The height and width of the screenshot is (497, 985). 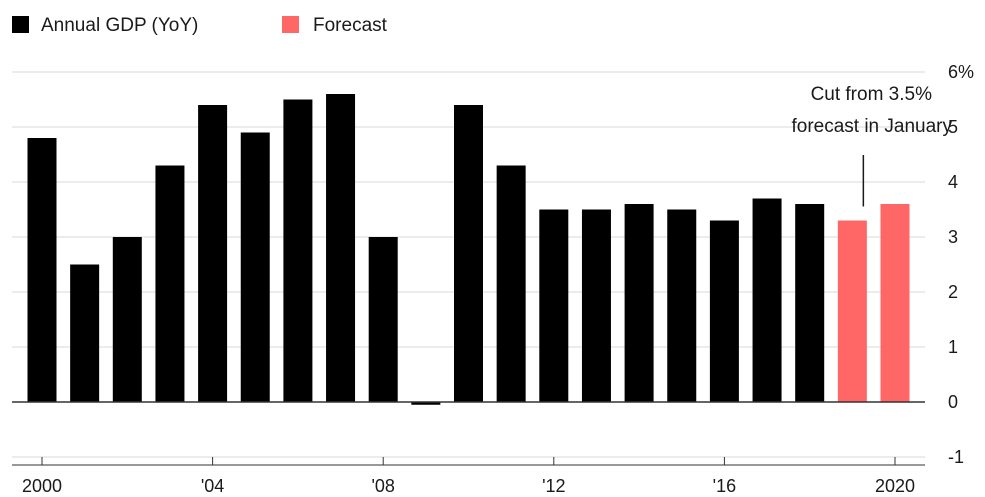 What do you see at coordinates (724, 486) in the screenshot?
I see `x-tick-label: '16` at bounding box center [724, 486].